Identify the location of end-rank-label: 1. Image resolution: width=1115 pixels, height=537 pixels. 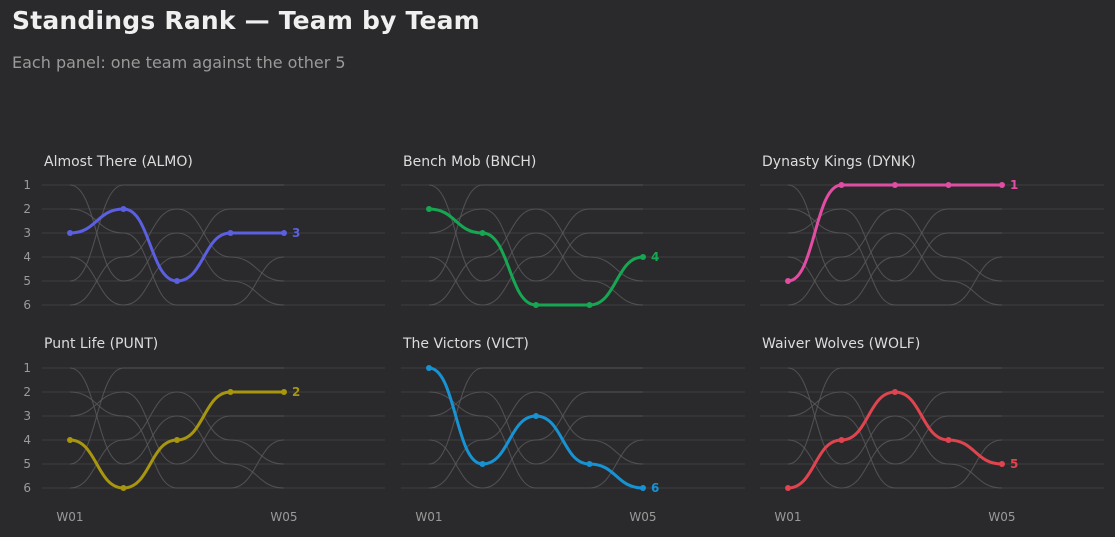
(1014, 185).